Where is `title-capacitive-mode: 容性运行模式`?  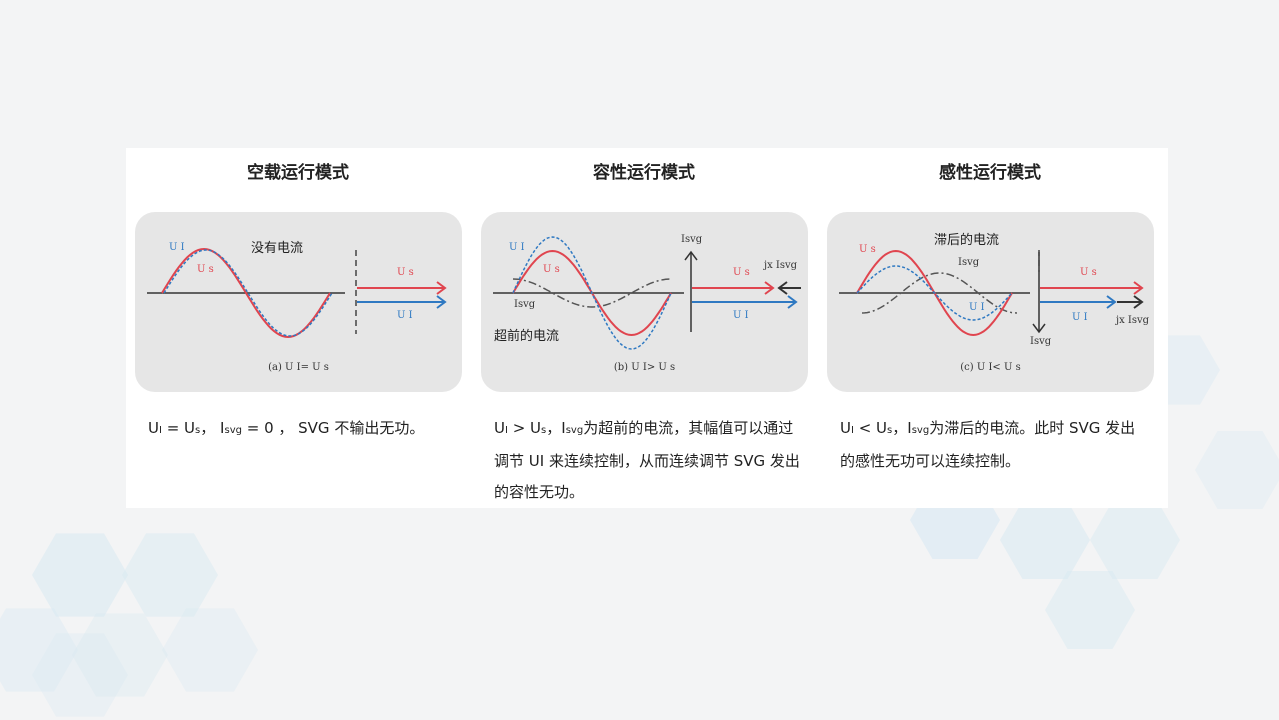
title-capacitive-mode: 容性运行模式 is located at coordinates (644, 173).